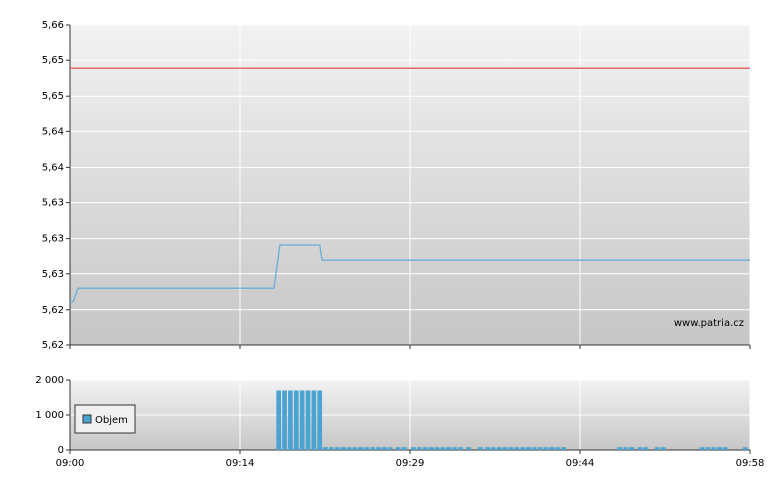 The height and width of the screenshot is (494, 780). I want to click on y-tick-label: 1 000, so click(49, 415).